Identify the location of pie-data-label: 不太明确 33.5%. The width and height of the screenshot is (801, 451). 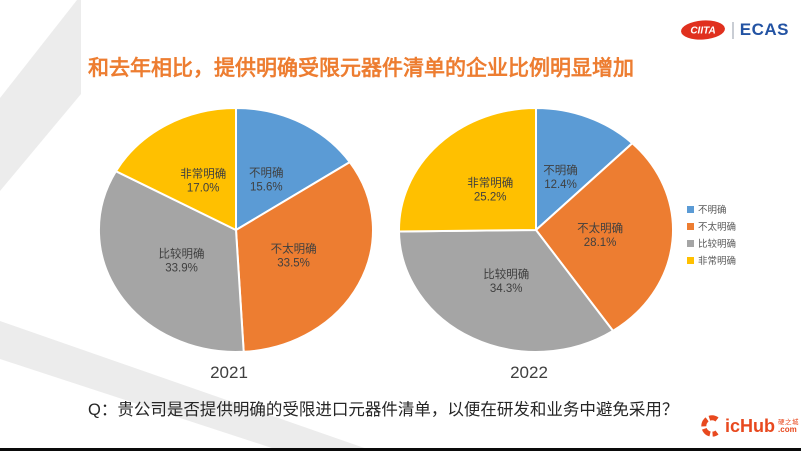
(294, 256).